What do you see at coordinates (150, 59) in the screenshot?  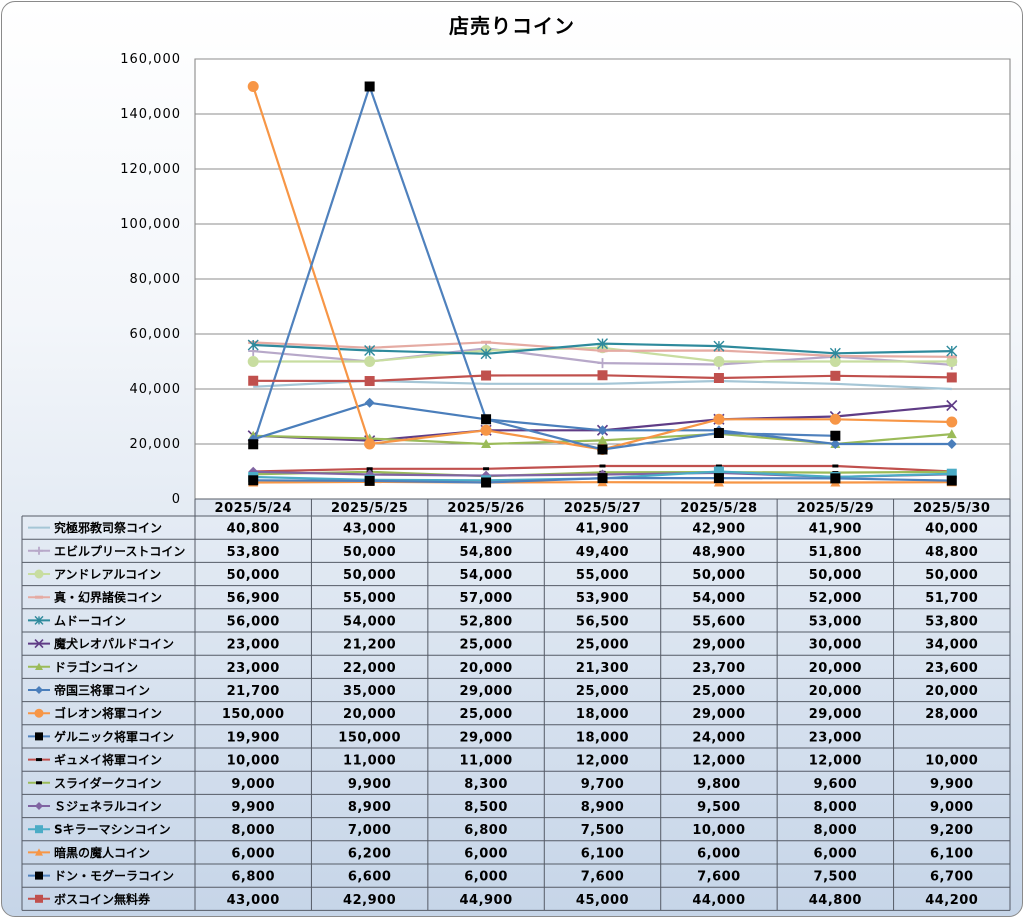 I see `y-tick-label: 160,000` at bounding box center [150, 59].